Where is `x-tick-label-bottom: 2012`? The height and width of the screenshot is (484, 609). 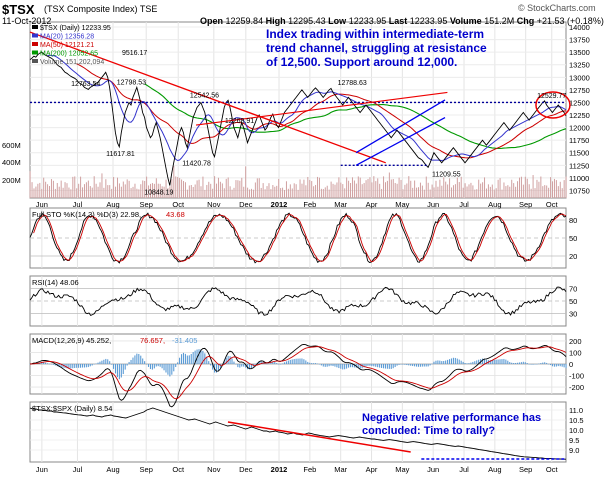 x-tick-label-bottom: 2012 is located at coordinates (279, 469).